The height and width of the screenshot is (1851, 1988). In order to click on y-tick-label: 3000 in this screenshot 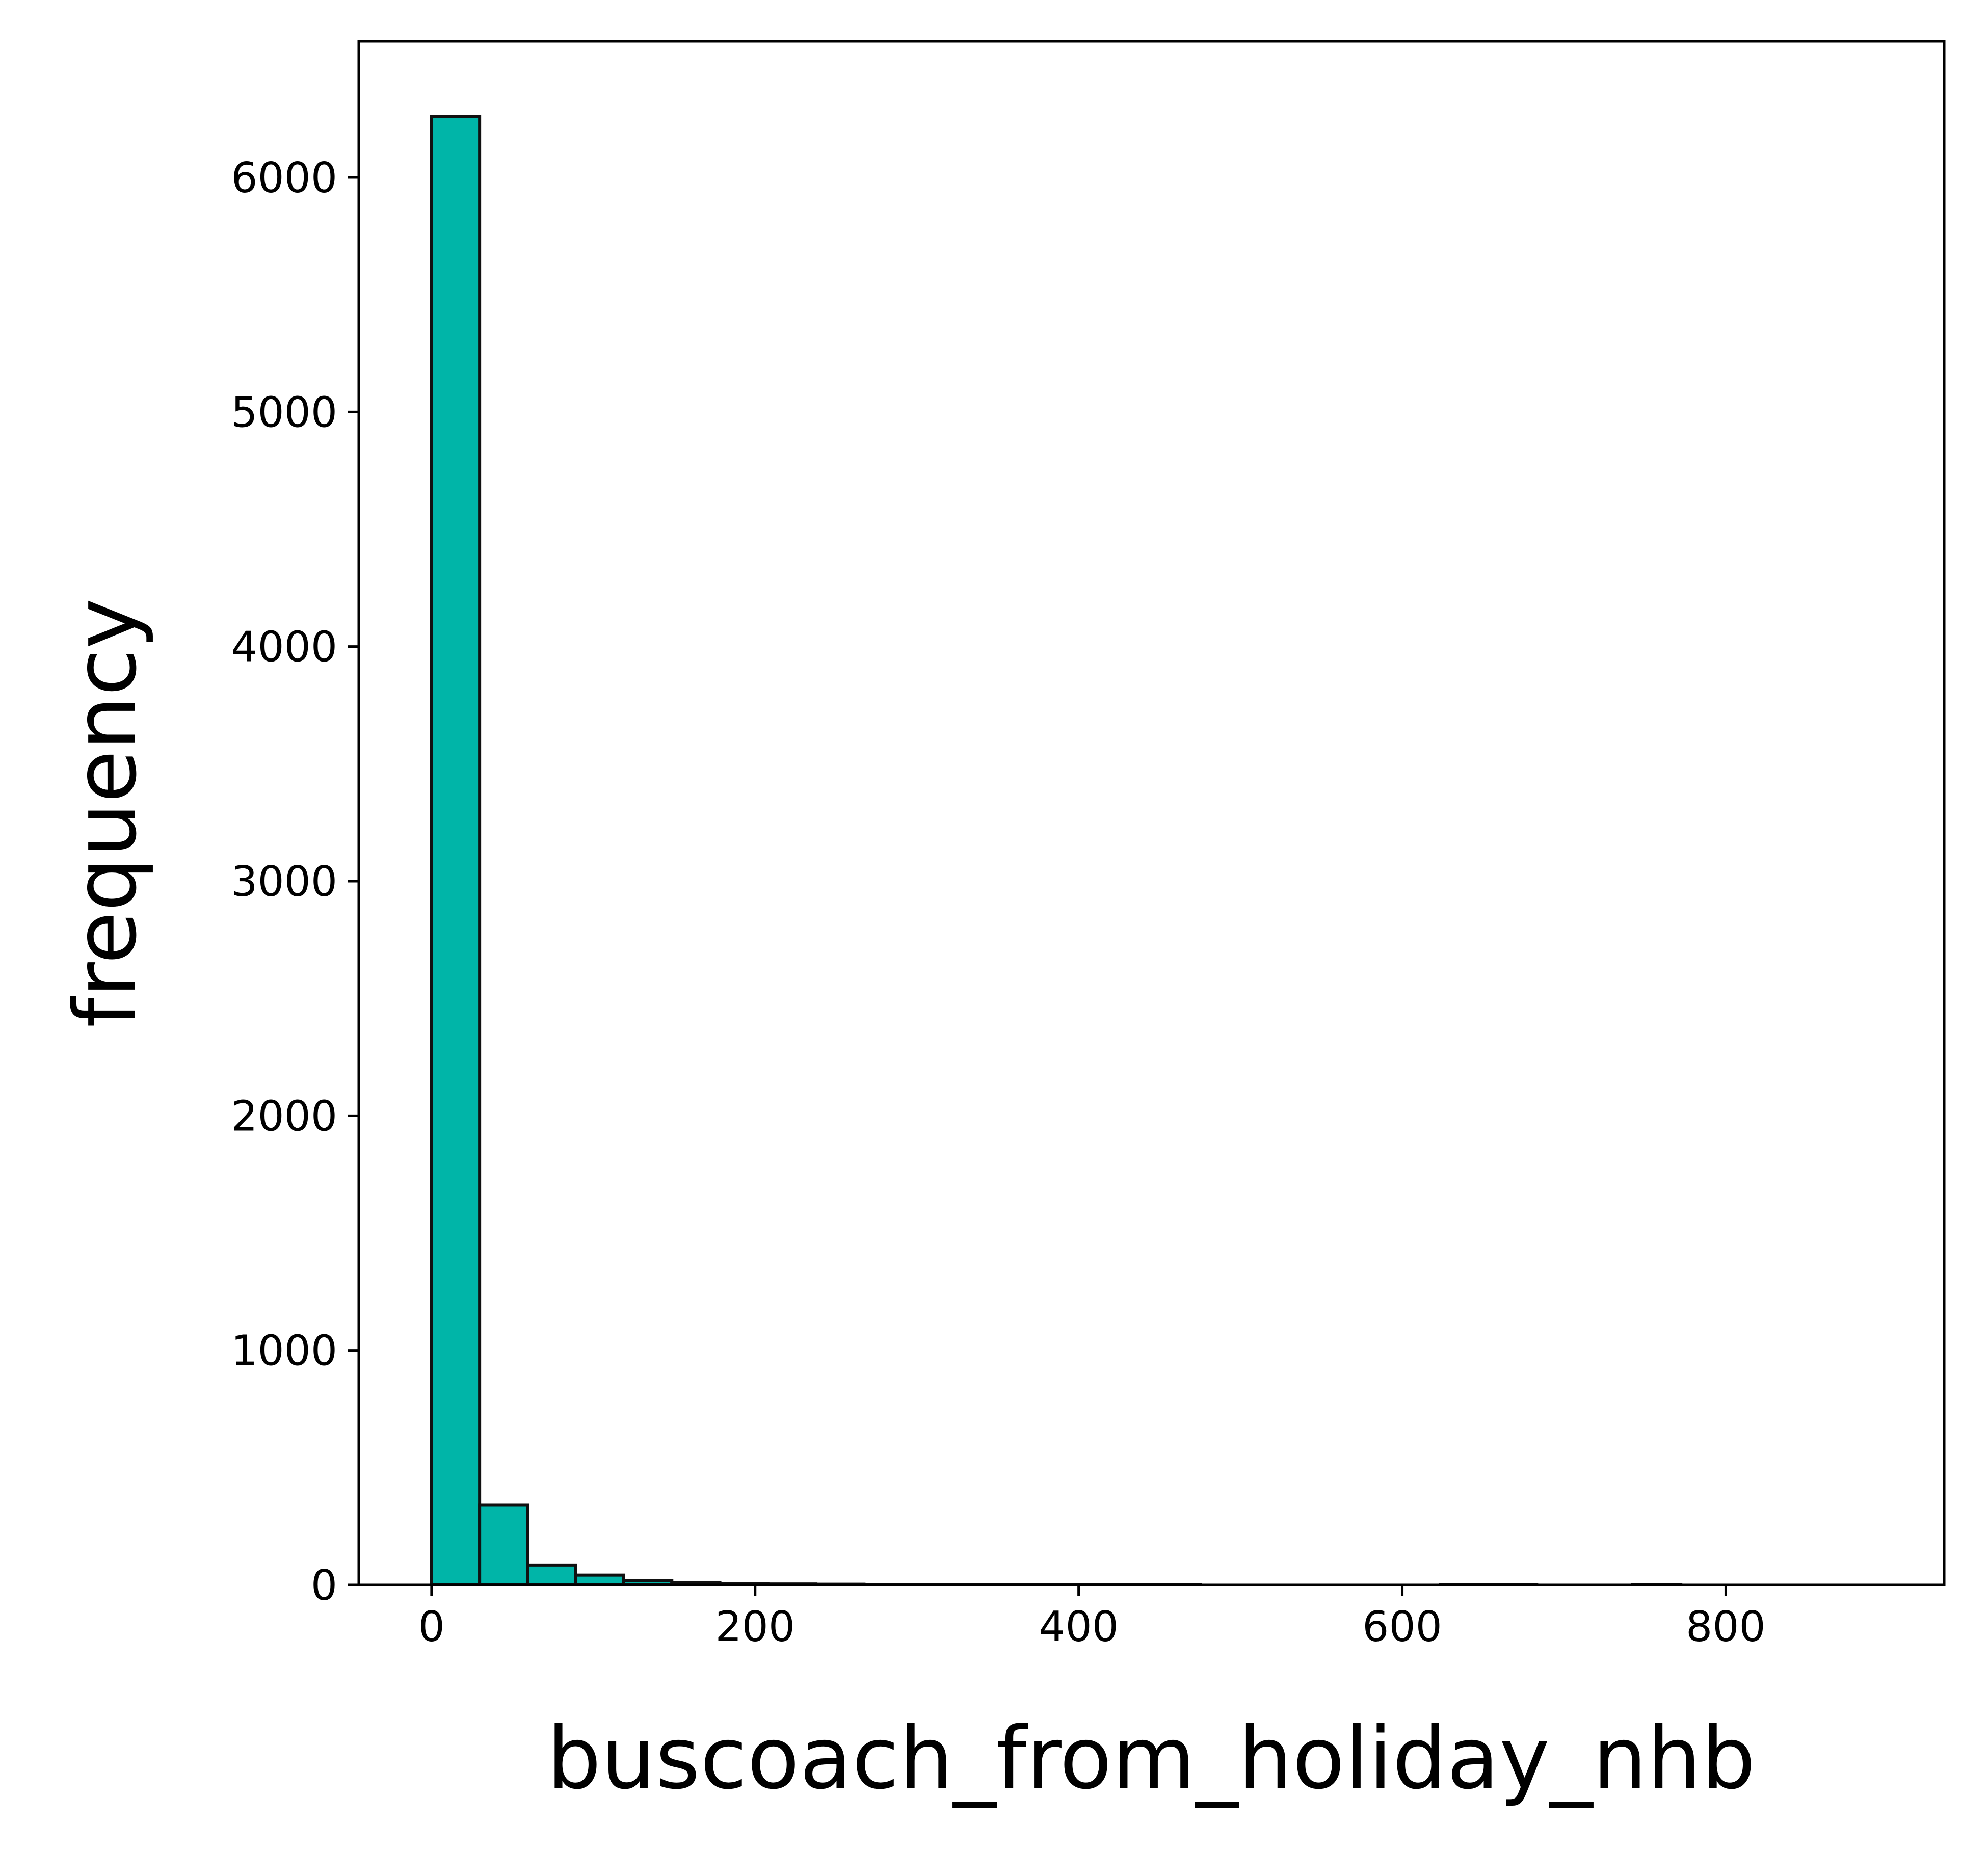, I will do `click(284, 882)`.